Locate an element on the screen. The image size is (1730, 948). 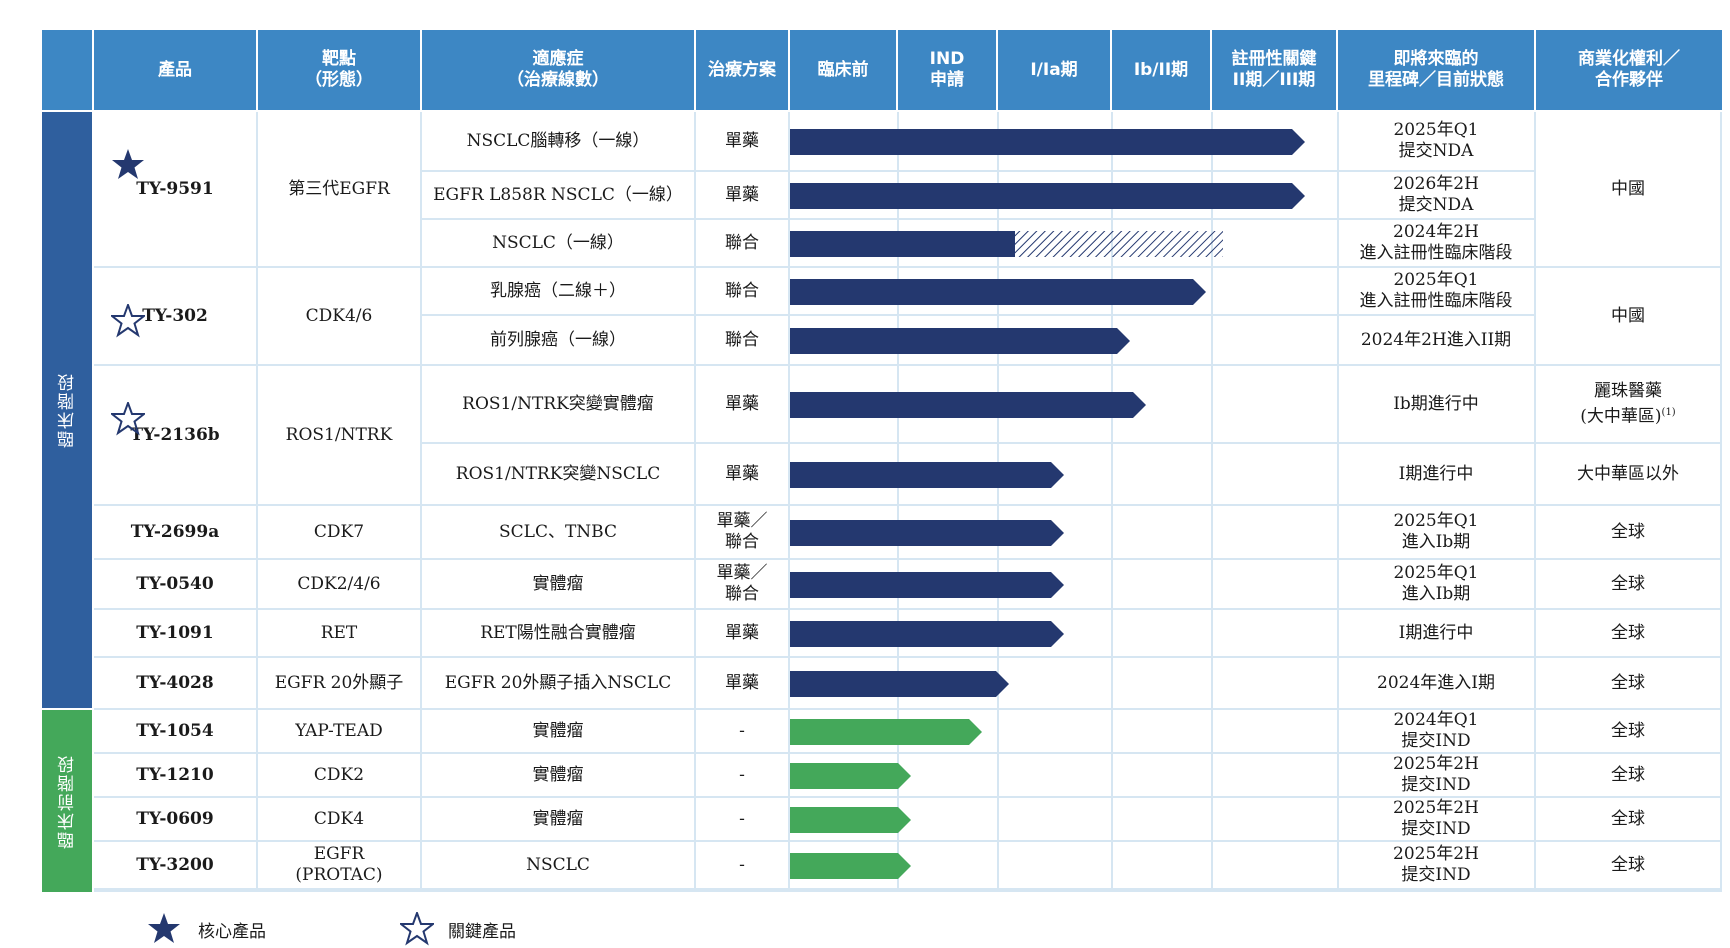
product-name: TY-4028 is located at coordinates (176, 684).